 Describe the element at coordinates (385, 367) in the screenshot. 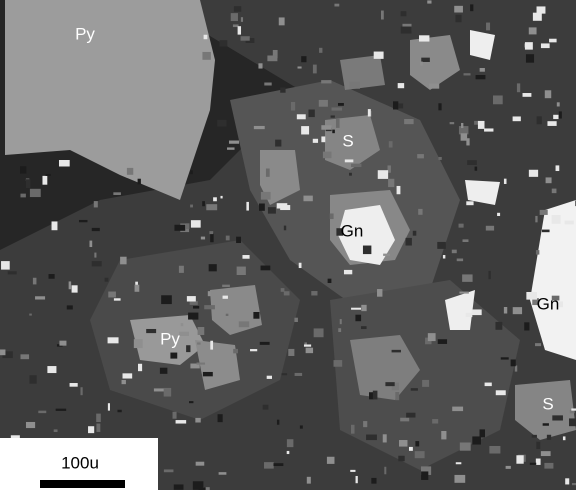

I see `grain` at that location.